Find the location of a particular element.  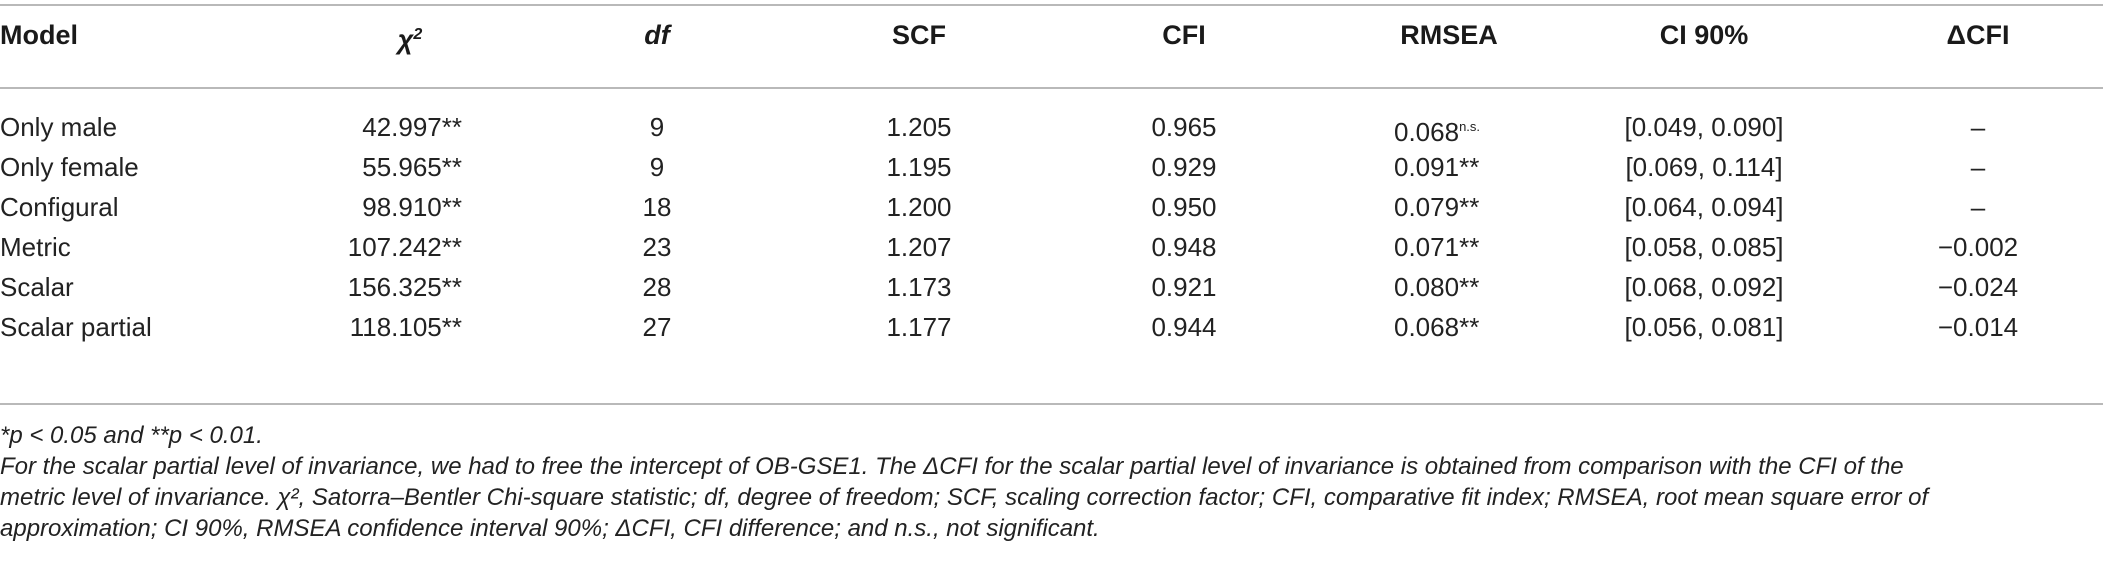

table-header-rule is located at coordinates (1051, 88).